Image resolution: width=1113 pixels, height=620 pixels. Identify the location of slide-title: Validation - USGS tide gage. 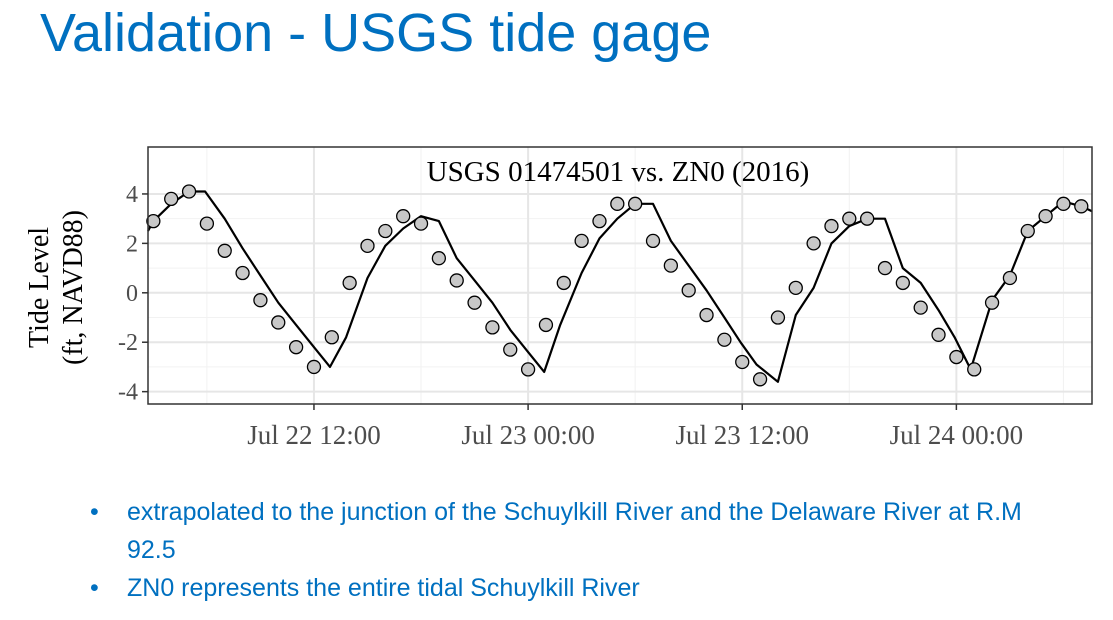
(376, 33).